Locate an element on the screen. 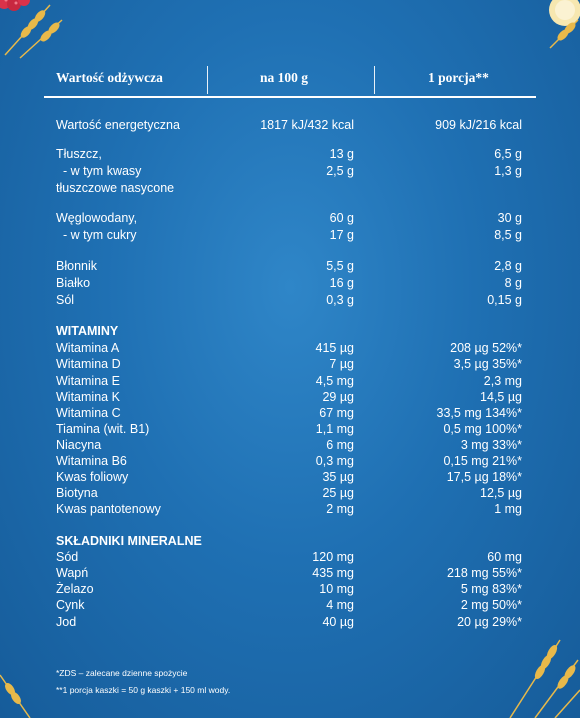 Image resolution: width=580 pixels, height=718 pixels. row-label: WITAMINY is located at coordinates (87, 331).